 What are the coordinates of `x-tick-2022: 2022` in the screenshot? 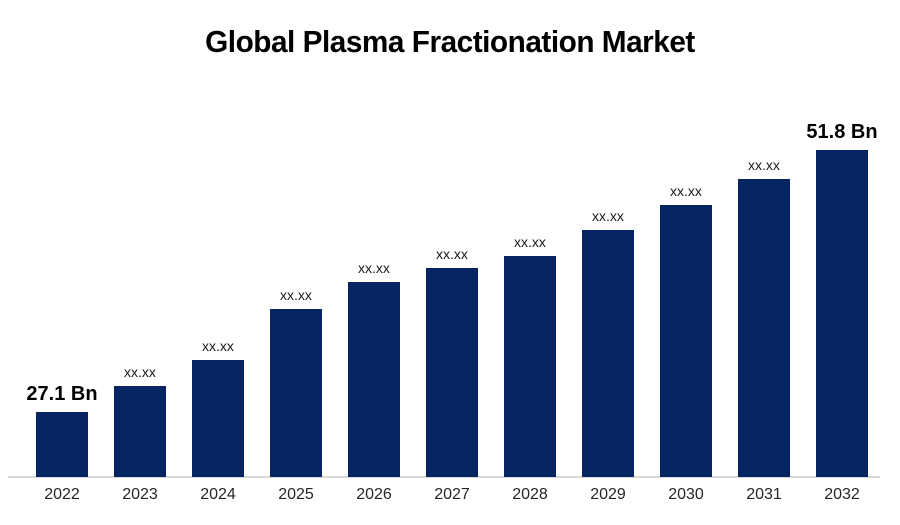 It's located at (62, 494).